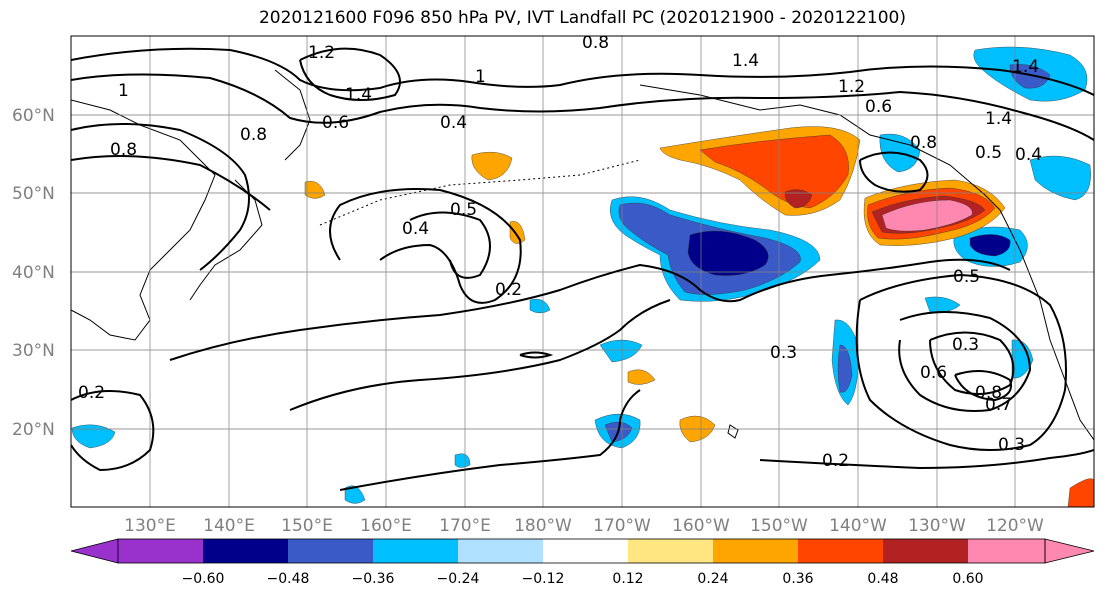 This screenshot has height=601, width=1105. Describe the element at coordinates (543, 526) in the screenshot. I see `lon-label: 180°W` at that location.